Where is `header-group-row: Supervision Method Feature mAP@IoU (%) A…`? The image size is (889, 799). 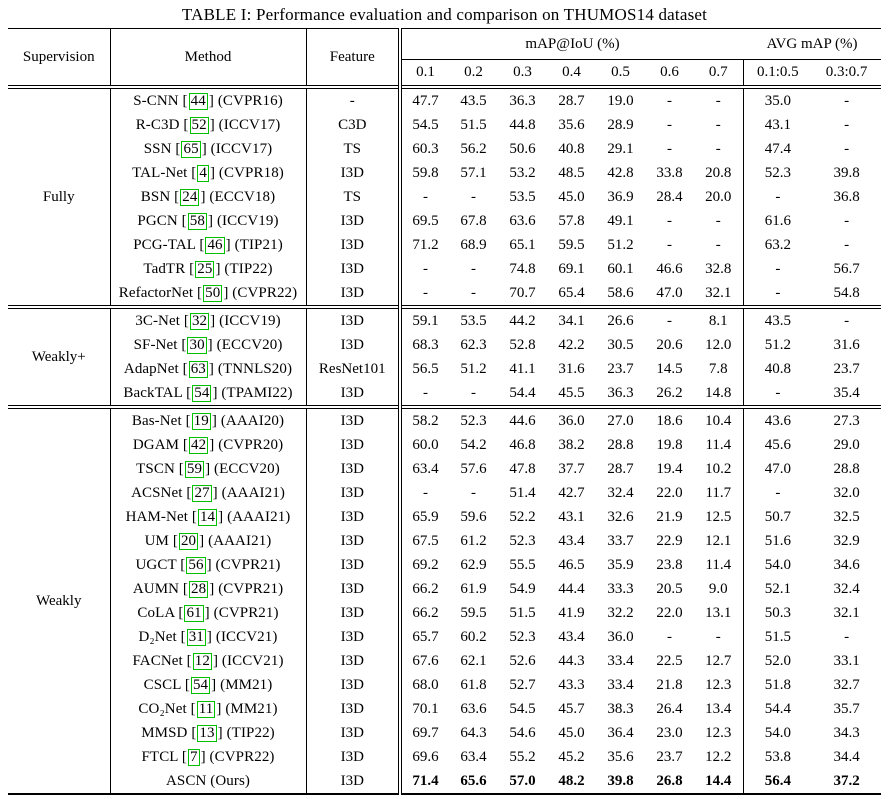
header-group-row: Supervision Method Feature mAP@IoU (%) A… is located at coordinates (445, 57).